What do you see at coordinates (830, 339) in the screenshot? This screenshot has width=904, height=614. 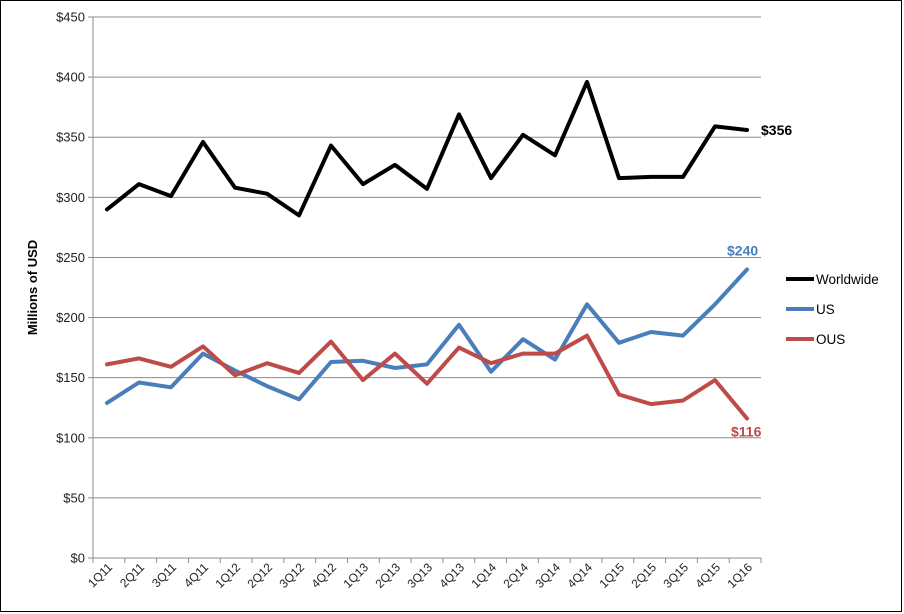 I see `legend-label-ous: OUS` at bounding box center [830, 339].